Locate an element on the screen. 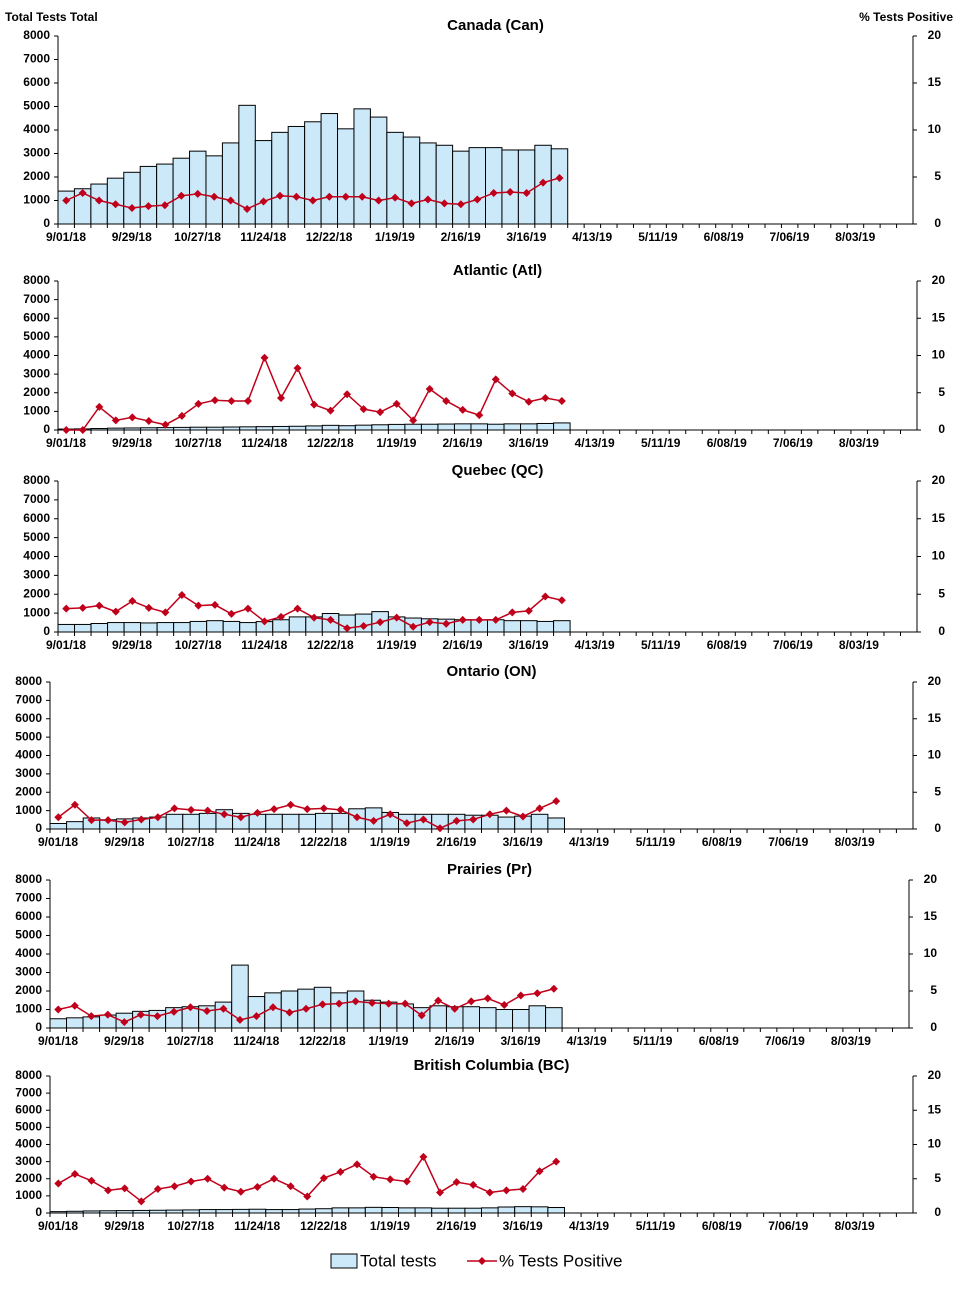 The width and height of the screenshot is (961, 1289). x-tick-label: 1/19/19 is located at coordinates (390, 842).